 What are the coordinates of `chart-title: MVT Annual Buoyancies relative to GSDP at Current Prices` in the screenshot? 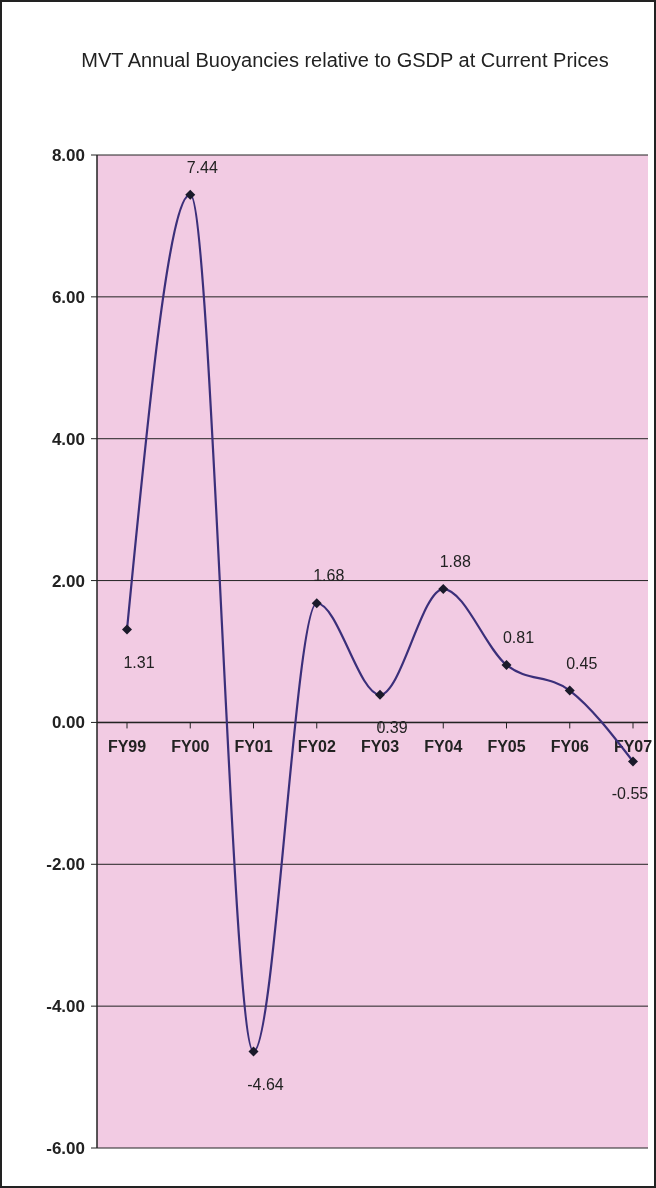 It's located at (345, 60).